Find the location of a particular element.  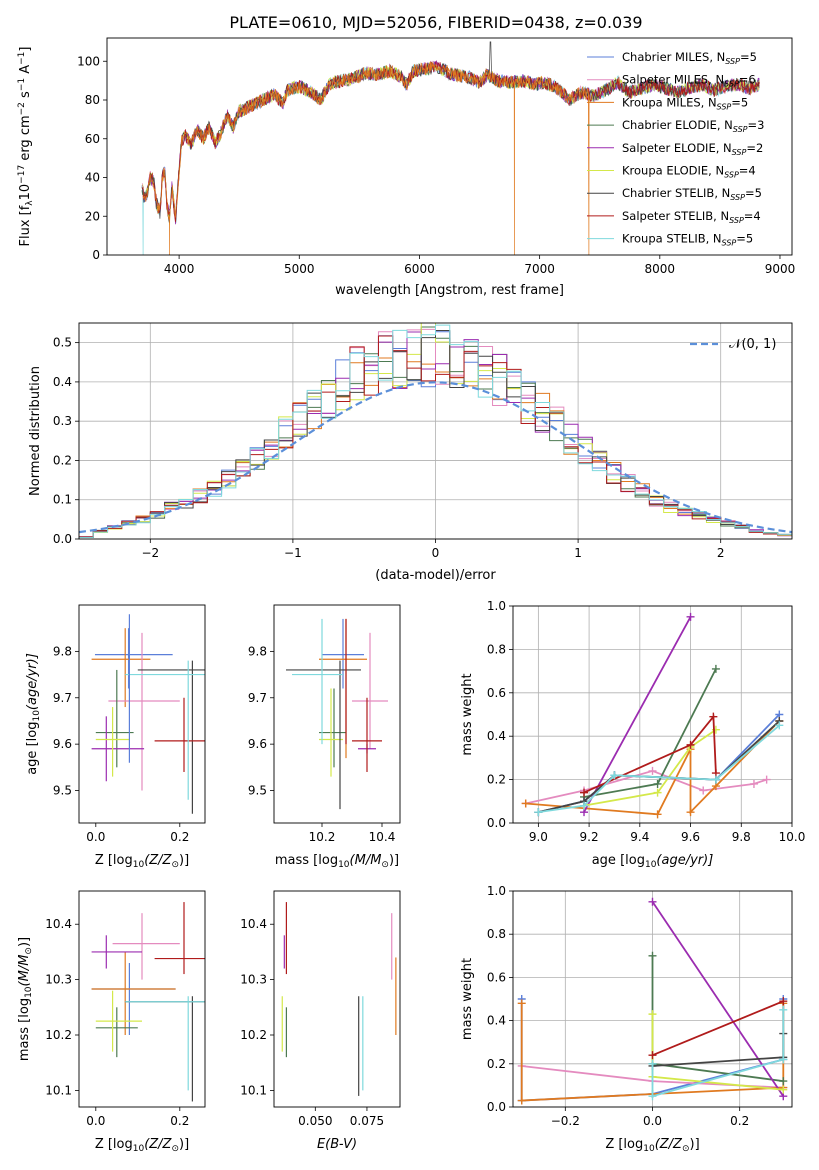

age-vs-mass-ytick-label: 9.7 is located at coordinates (257, 698).